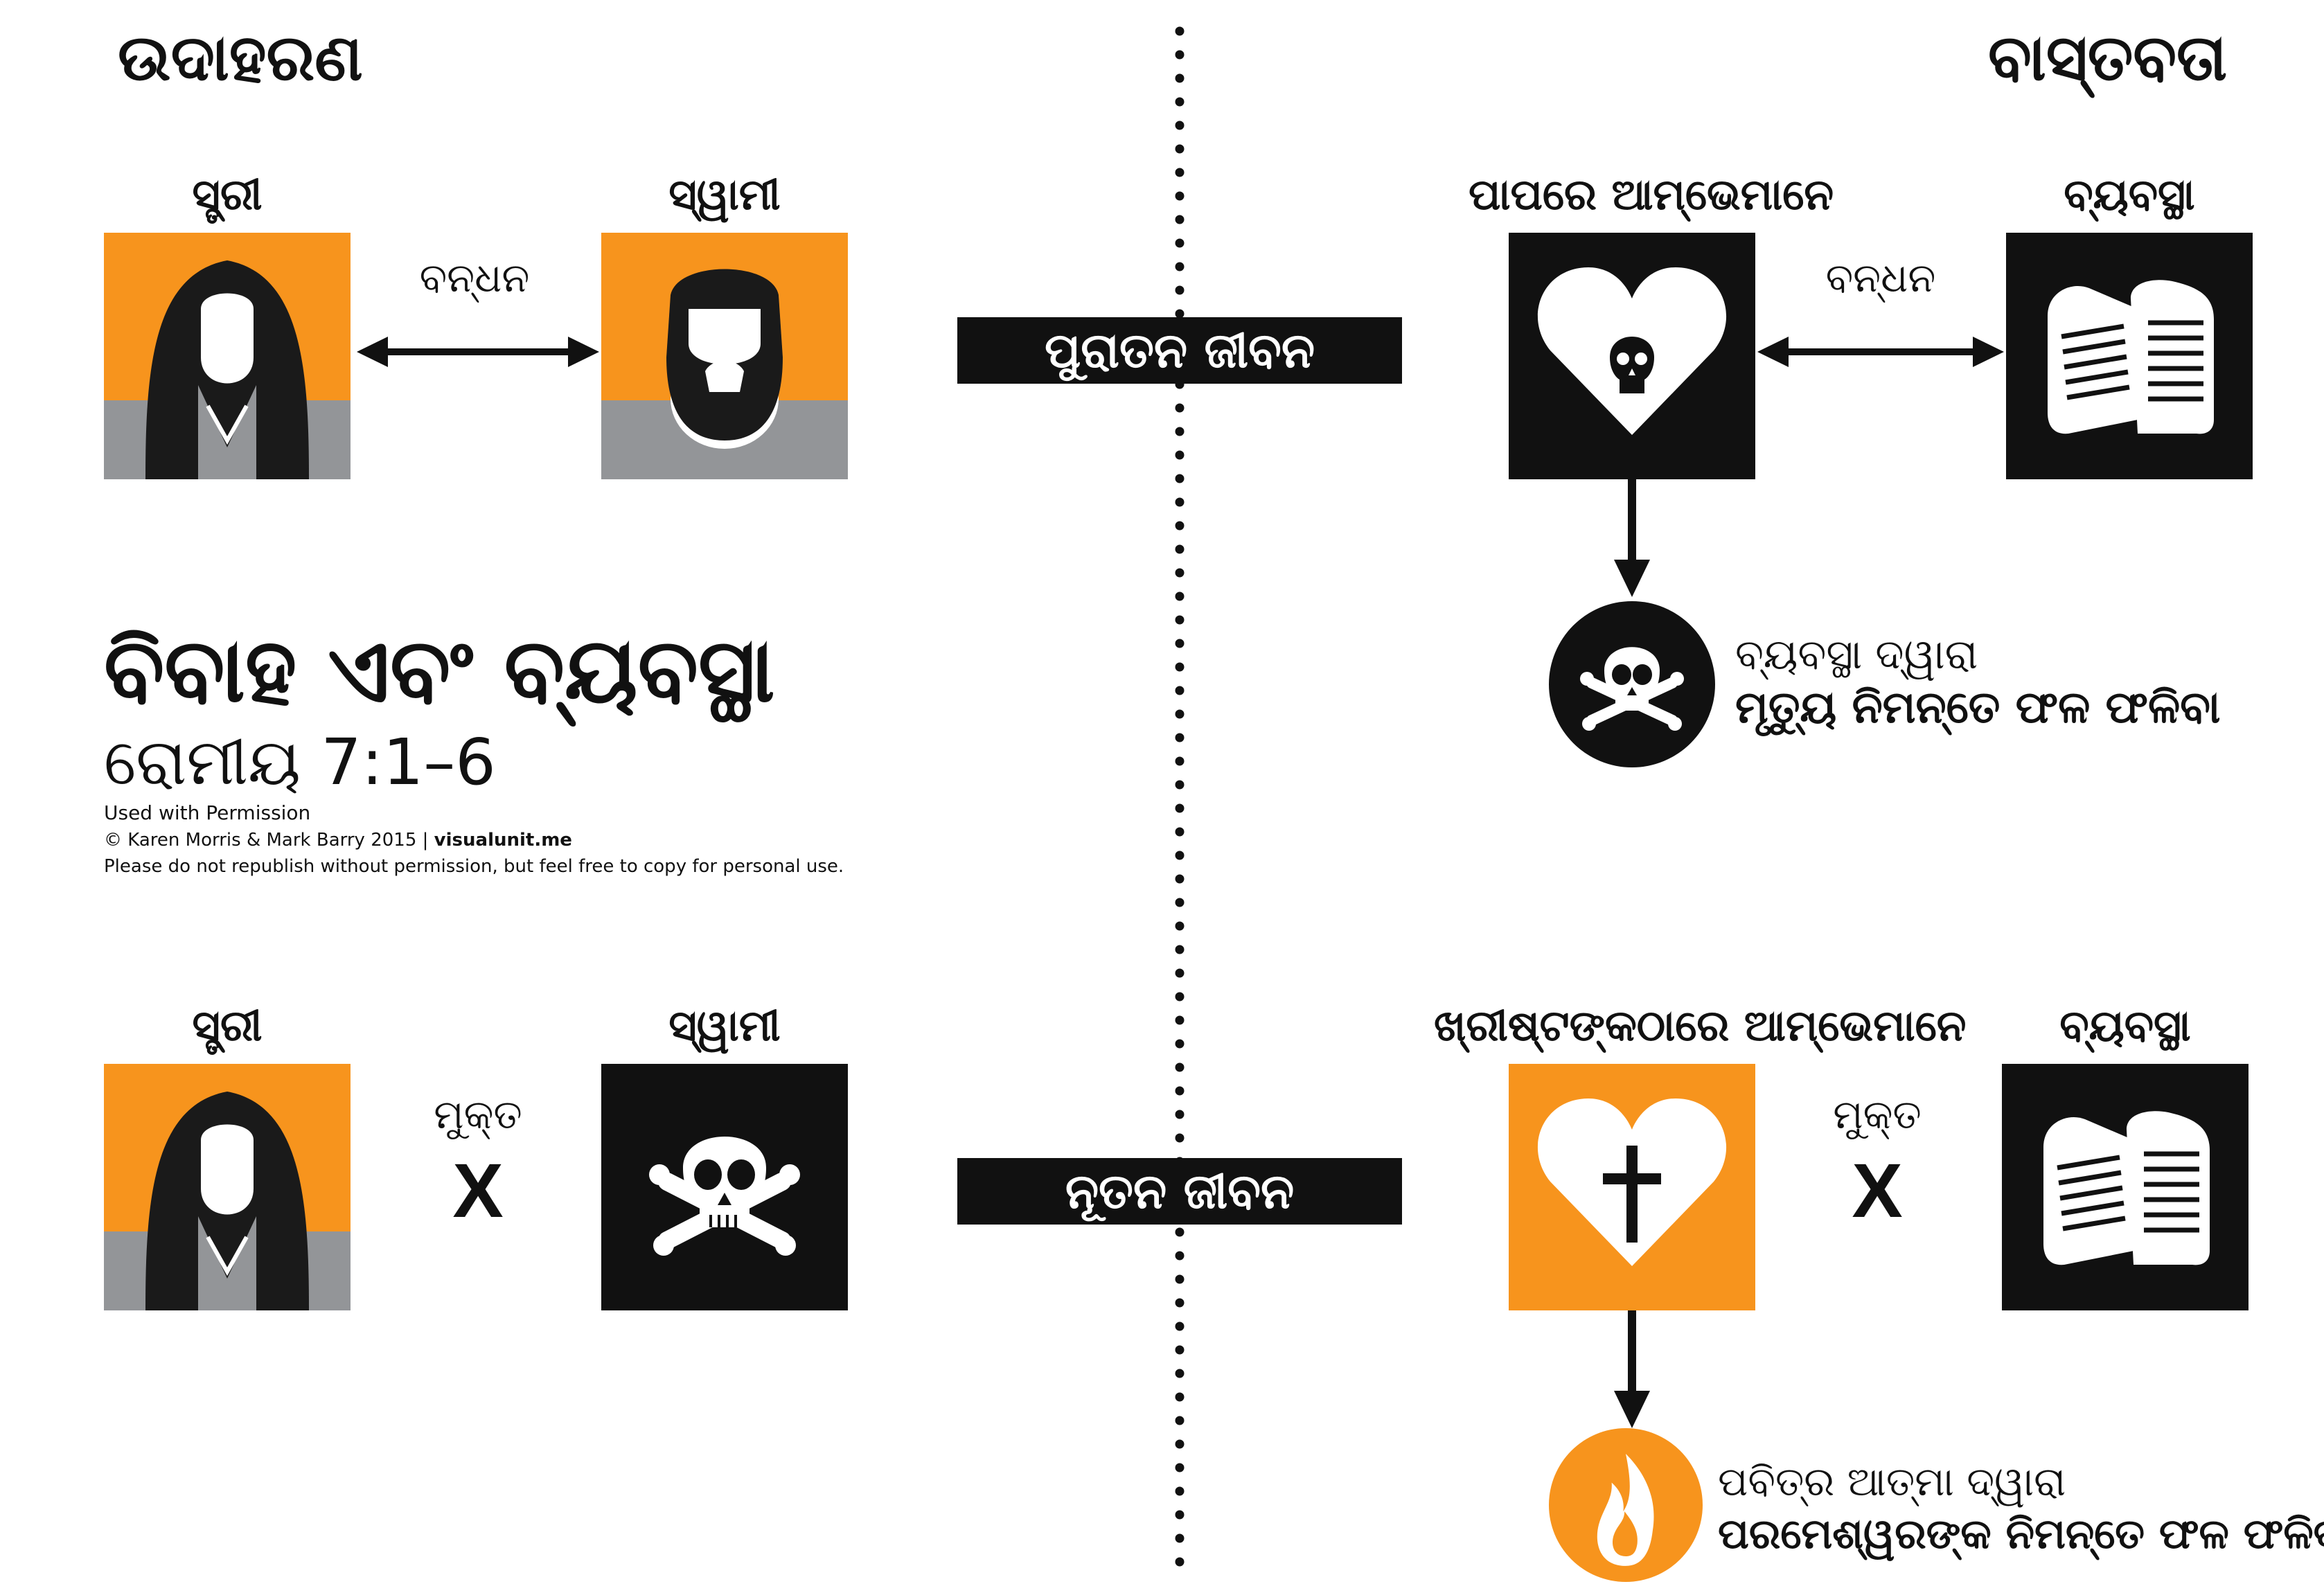 The height and width of the screenshot is (1584, 2324). Describe the element at coordinates (503, 840) in the screenshot. I see `site-link: visualunit.me` at that location.